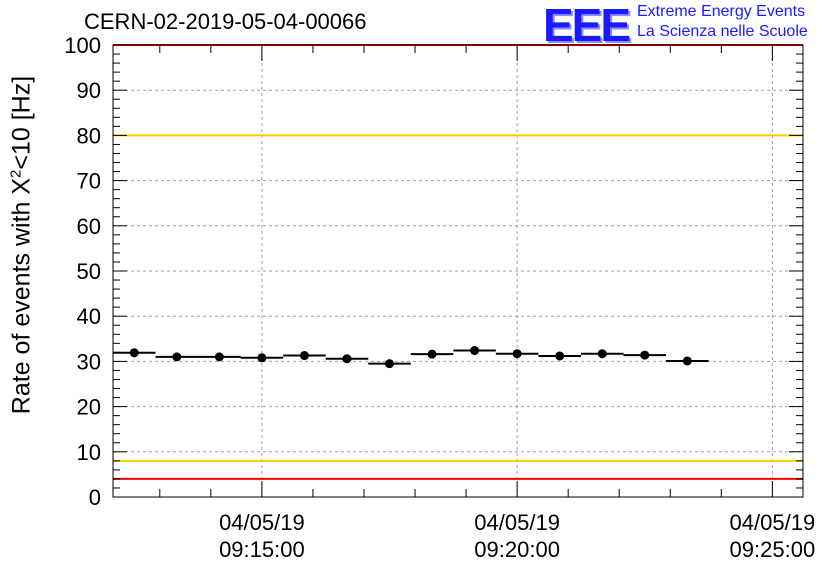  I want to click on chart-title: CERN-02-2019-05-04-00066, so click(225, 21).